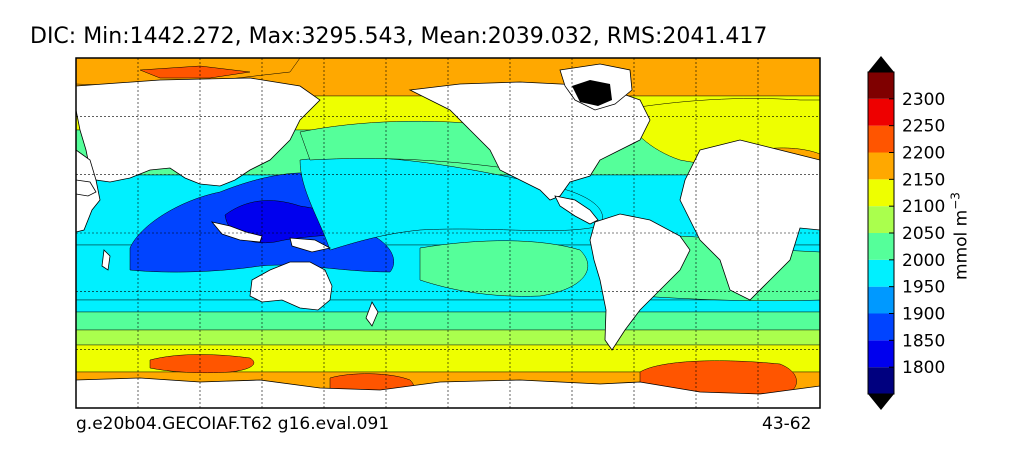 The height and width of the screenshot is (464, 1018). Describe the element at coordinates (923, 207) in the screenshot. I see `colorbar-tick-label: 2100` at that location.